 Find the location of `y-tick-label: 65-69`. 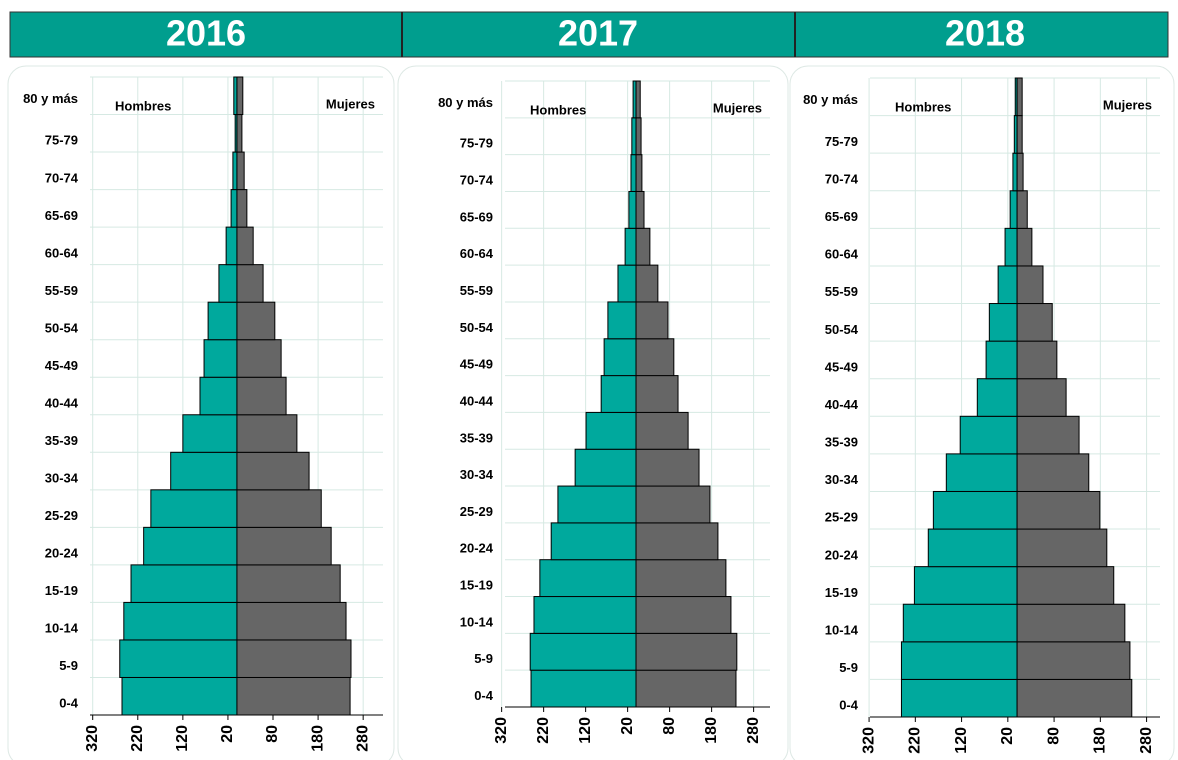

y-tick-label: 65-69 is located at coordinates (61, 215).